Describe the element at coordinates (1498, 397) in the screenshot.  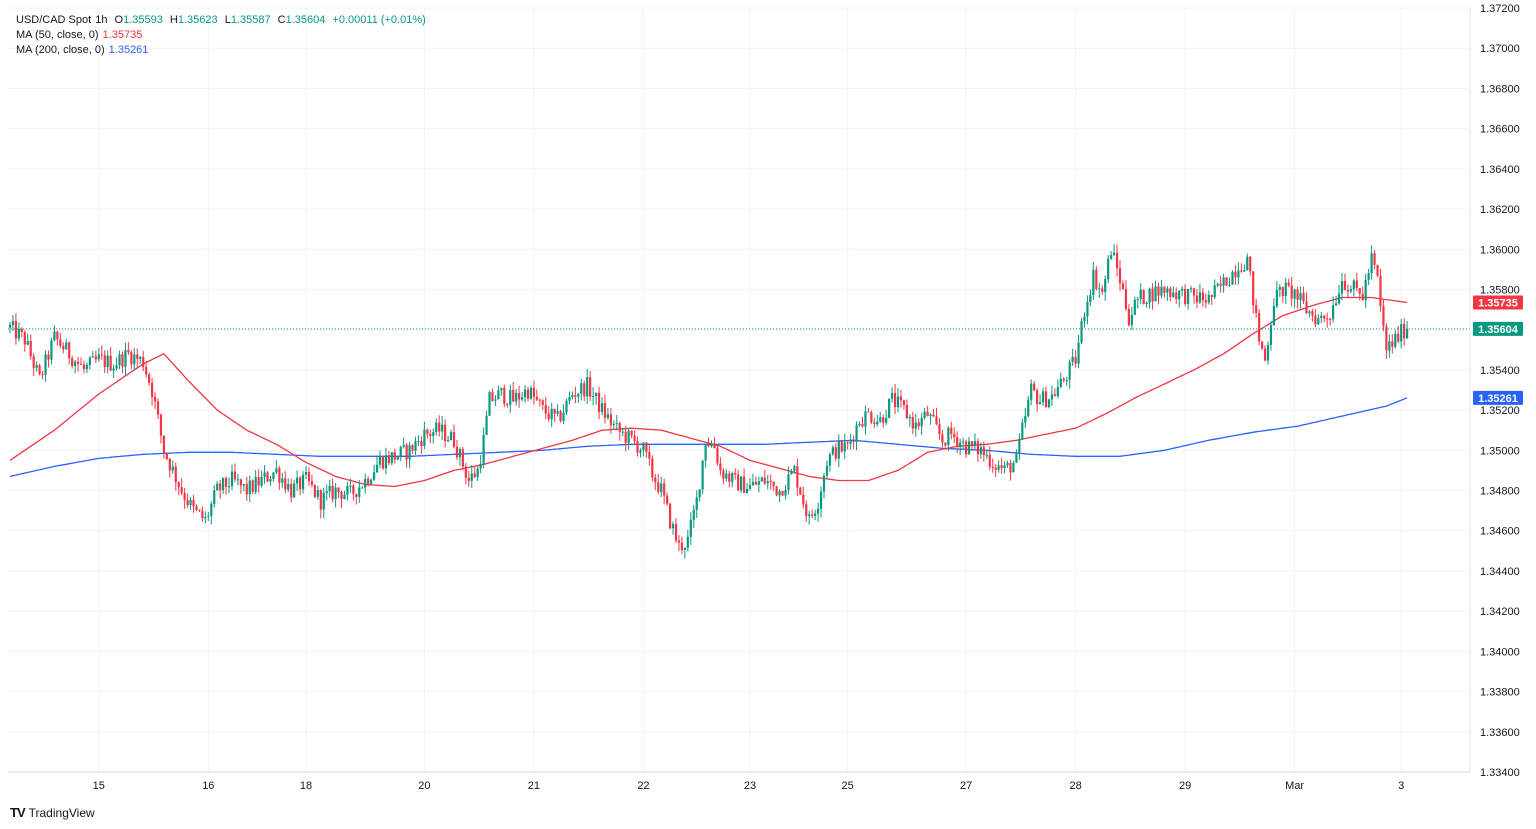
I see `price-tag: 1.35261` at that location.